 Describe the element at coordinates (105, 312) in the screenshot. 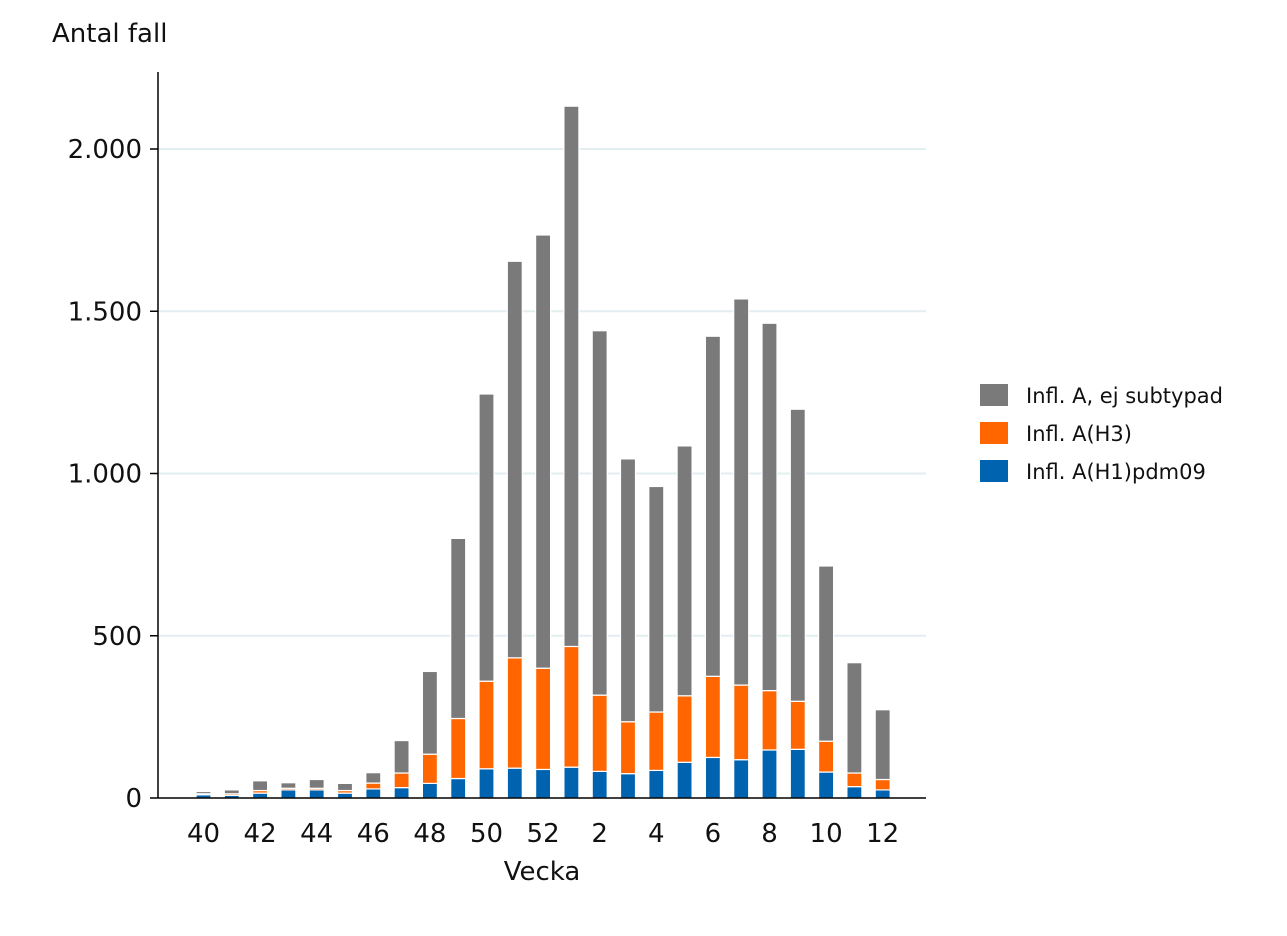

I see `y-tick-label: 1.500` at that location.